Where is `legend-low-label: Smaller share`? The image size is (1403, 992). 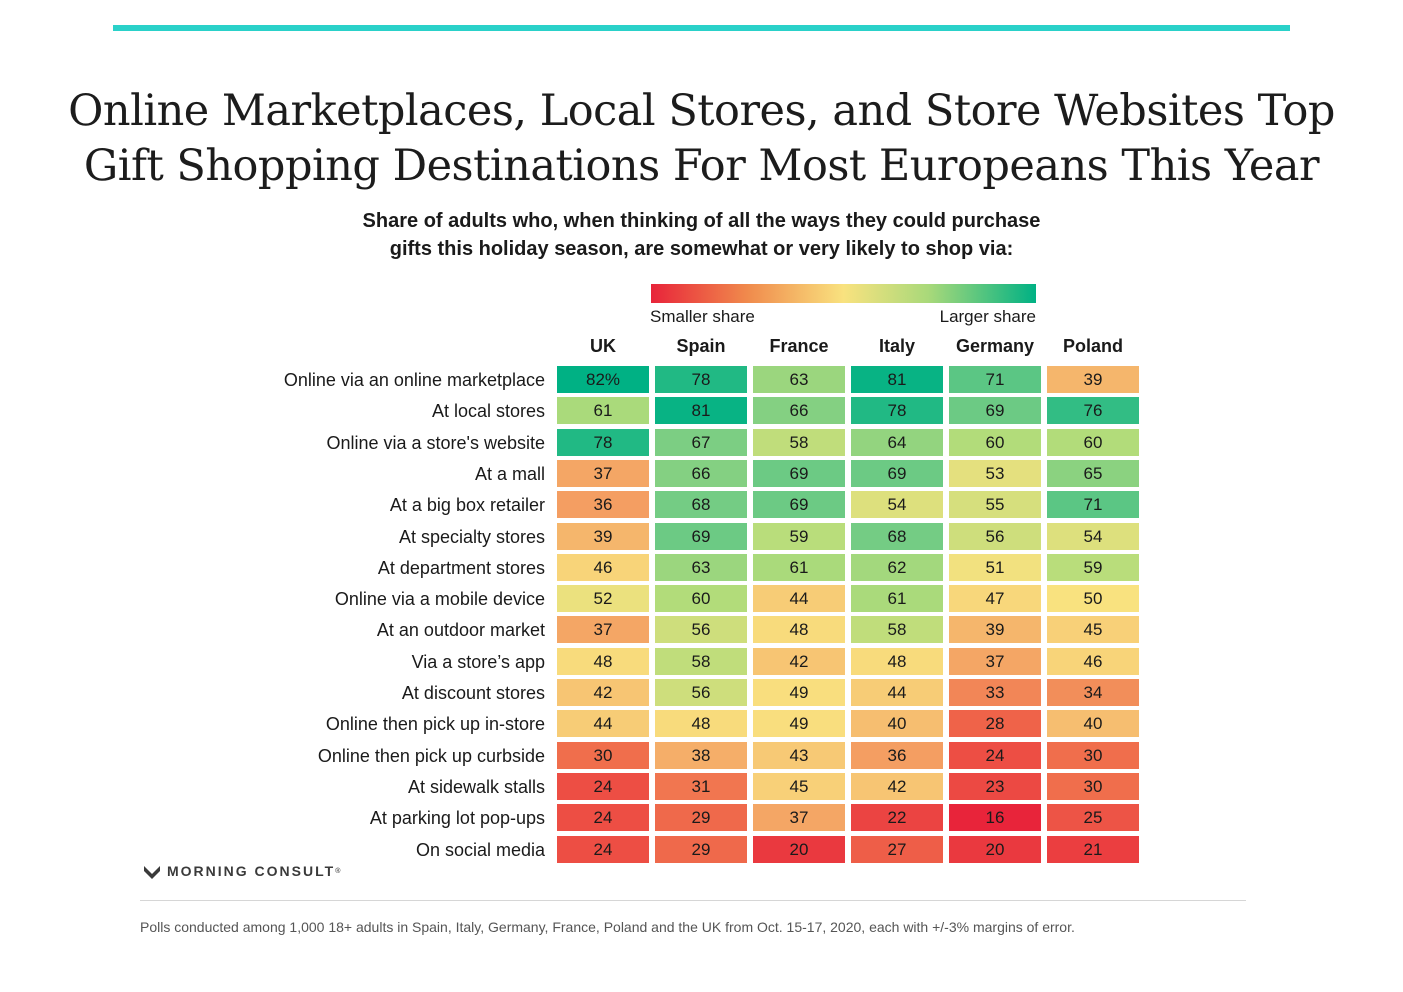
legend-low-label: Smaller share is located at coordinates (702, 316).